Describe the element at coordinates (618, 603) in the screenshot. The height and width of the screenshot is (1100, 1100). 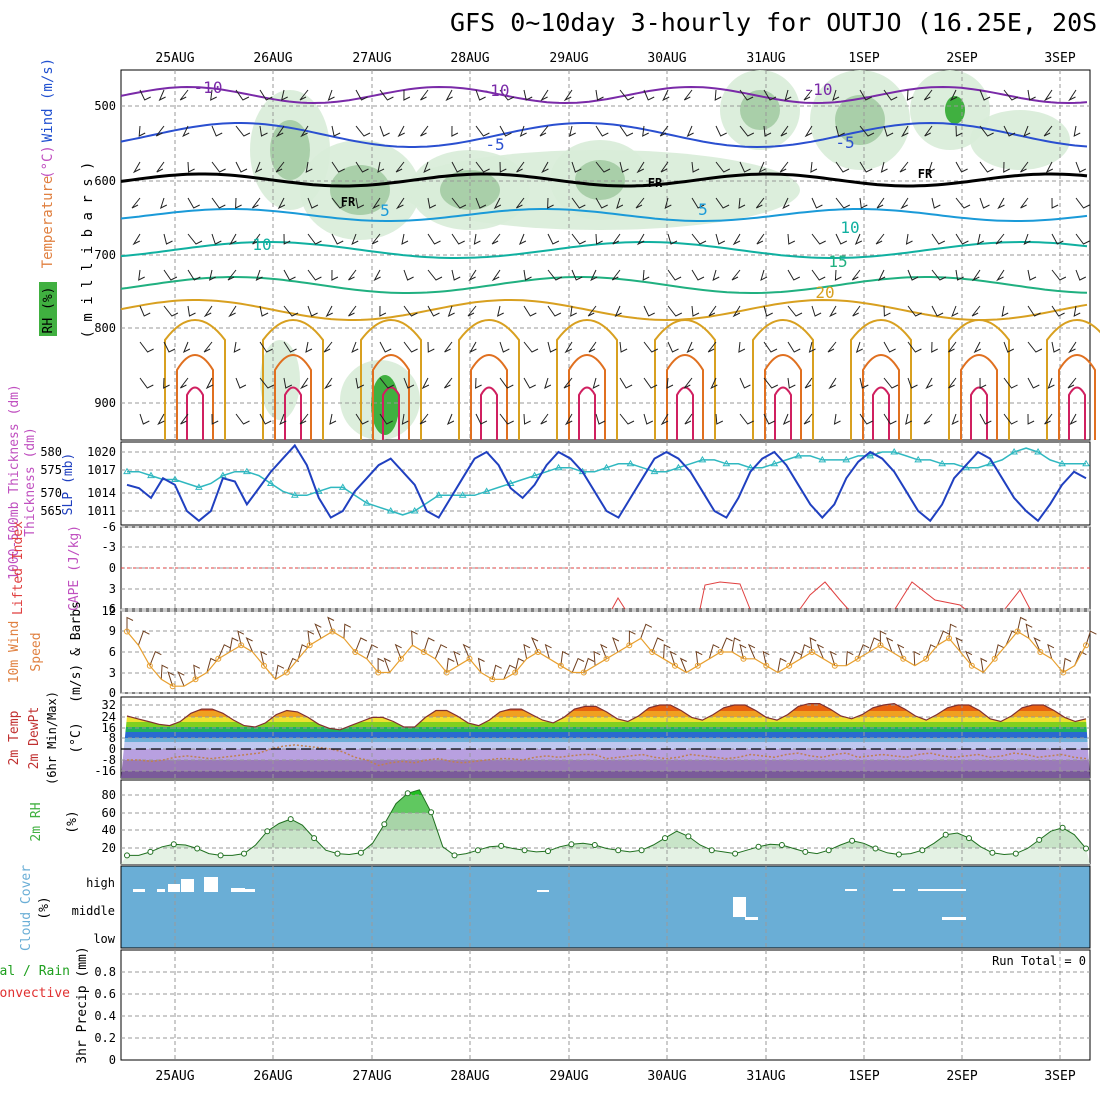
I see `lifted-index-line` at that location.